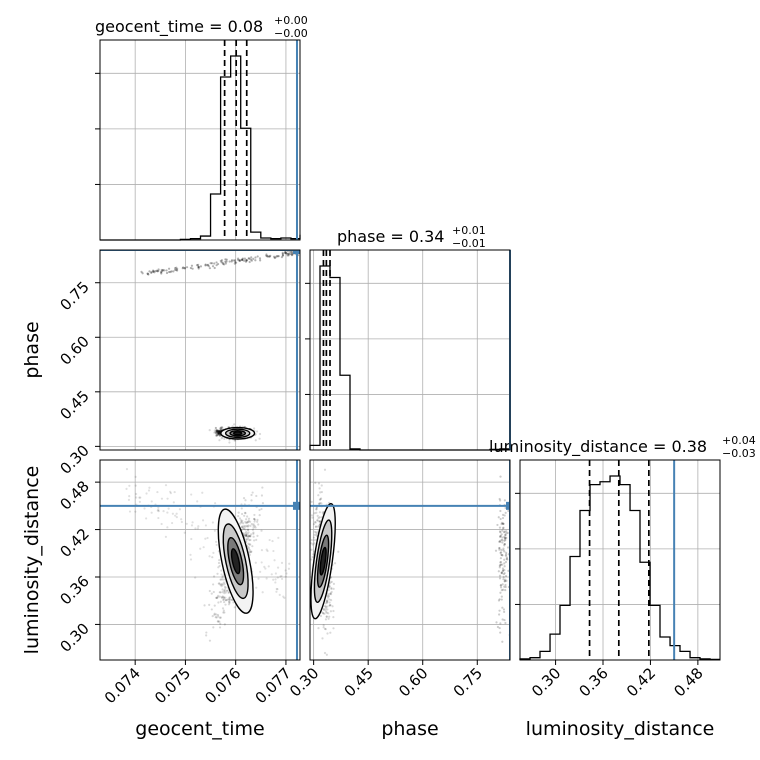  What do you see at coordinates (304, 682) in the screenshot?
I see `x-tick-label-phase: 0.30` at bounding box center [304, 682].